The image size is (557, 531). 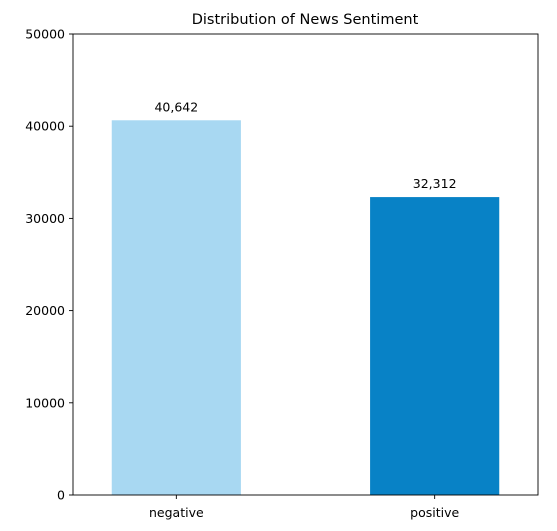 What do you see at coordinates (176, 512) in the screenshot?
I see `x-tick-label-negative: negative` at bounding box center [176, 512].